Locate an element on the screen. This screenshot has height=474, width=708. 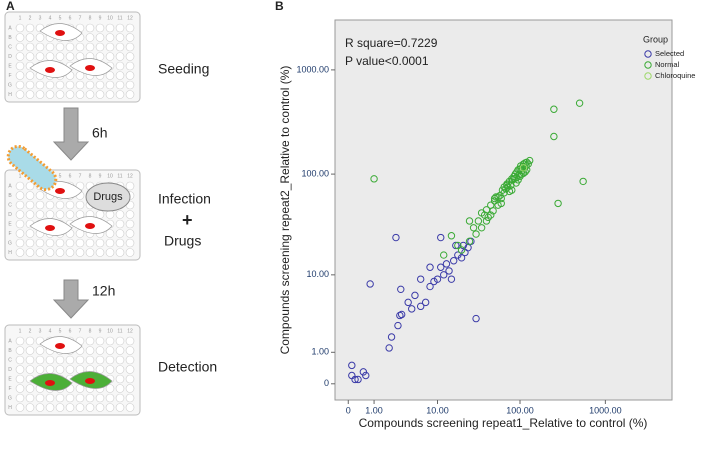
virus is located at coordinates (32, 168).